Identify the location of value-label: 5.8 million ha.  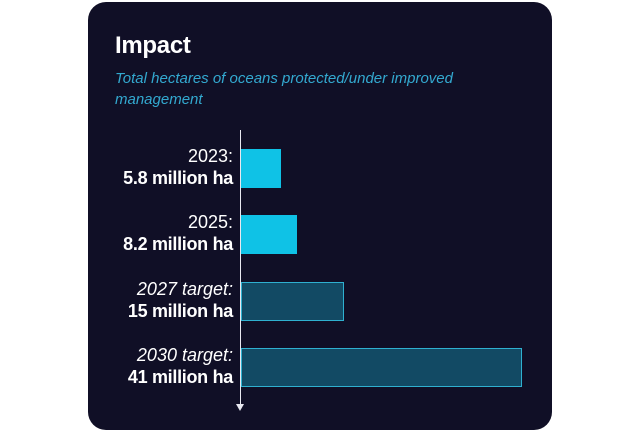
(178, 178).